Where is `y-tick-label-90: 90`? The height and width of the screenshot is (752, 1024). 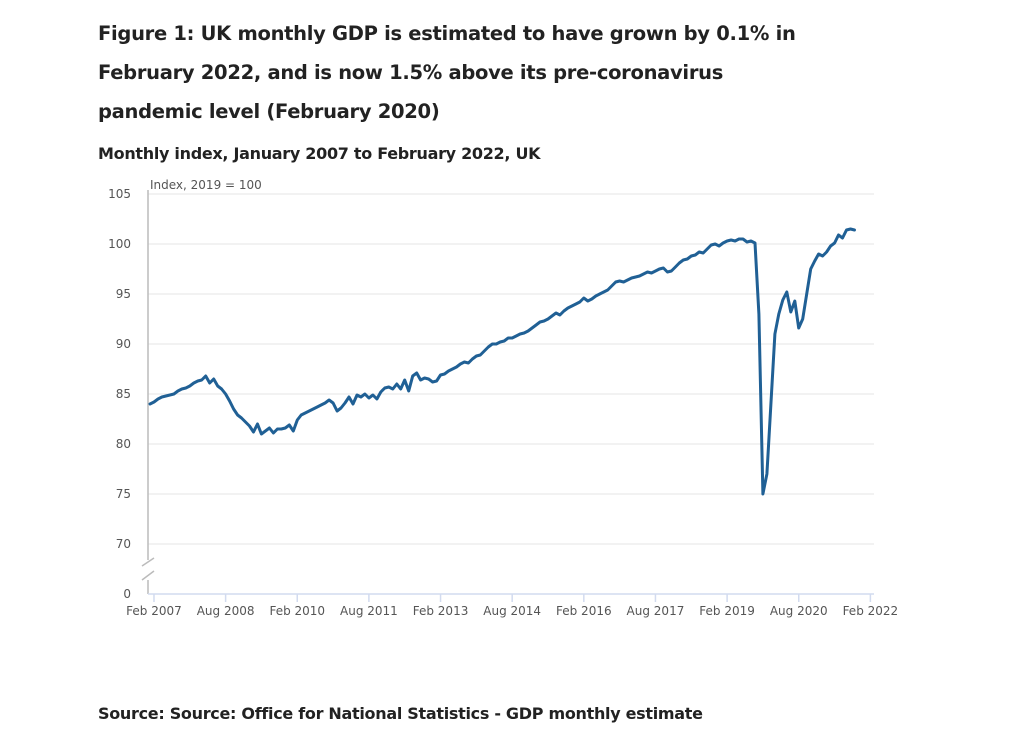
y-tick-label-90: 90 is located at coordinates (123, 344).